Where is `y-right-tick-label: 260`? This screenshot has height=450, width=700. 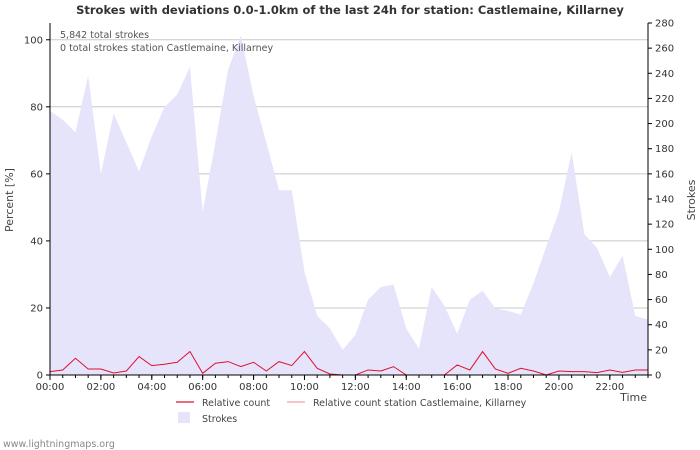 y-right-tick-label: 260 is located at coordinates (664, 49).